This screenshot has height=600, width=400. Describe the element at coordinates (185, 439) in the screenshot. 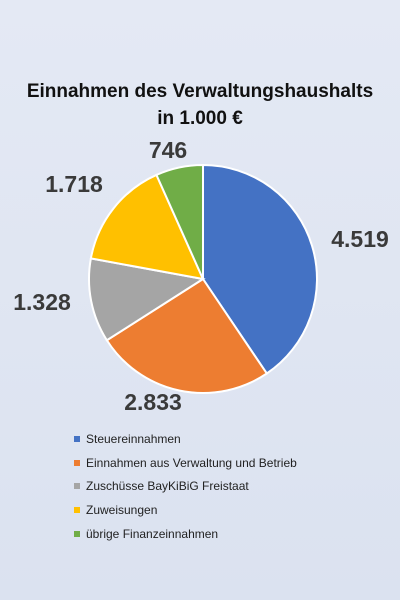

I see `legend-item: Steuereinnahmen` at that location.